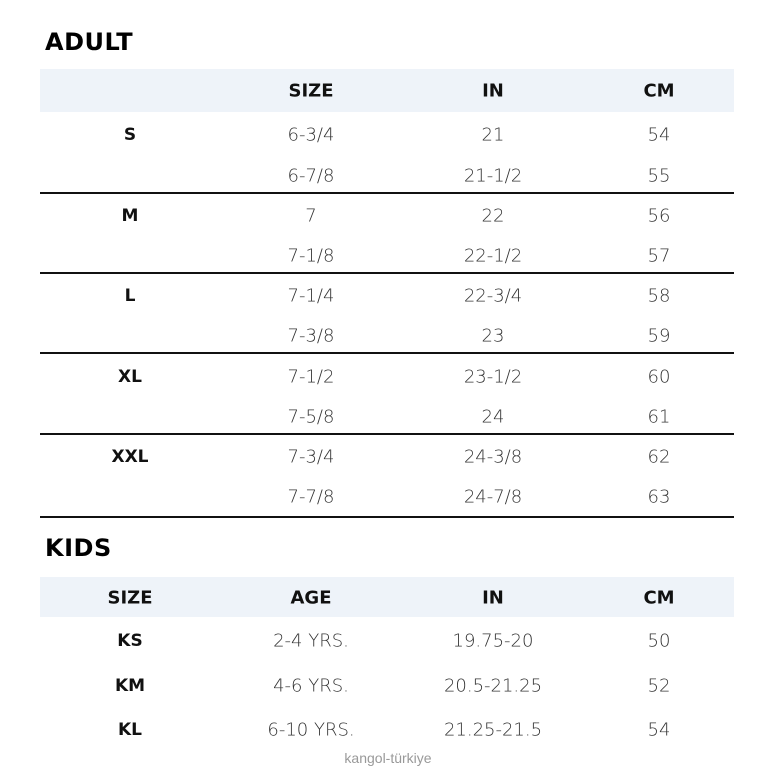 This screenshot has height=776, width=776. Describe the element at coordinates (311, 296) in the screenshot. I see `table-cell: 7-1/4` at that location.